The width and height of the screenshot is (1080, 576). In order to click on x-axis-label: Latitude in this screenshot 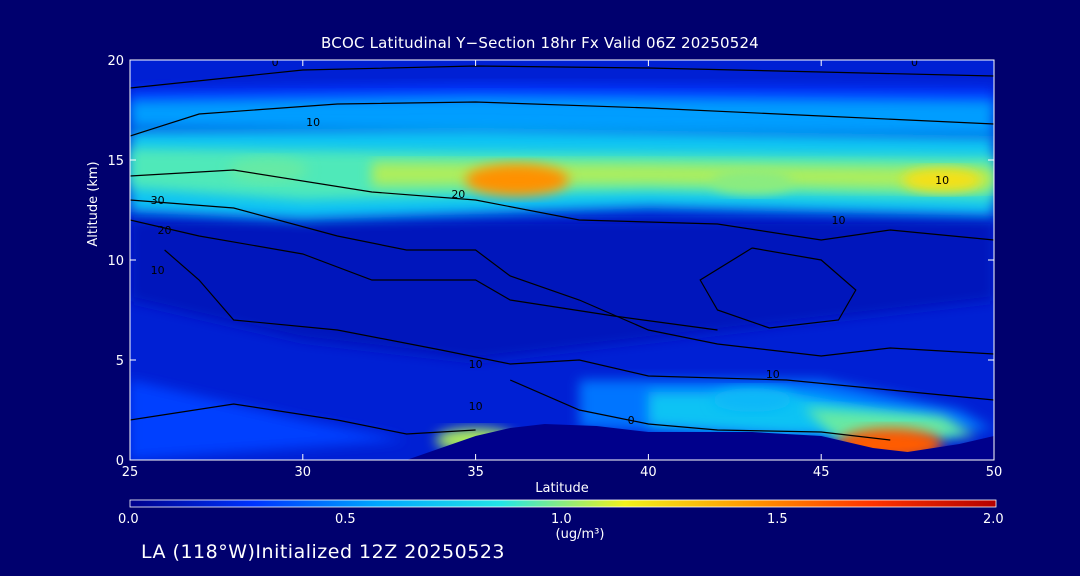, I will do `click(562, 488)`.